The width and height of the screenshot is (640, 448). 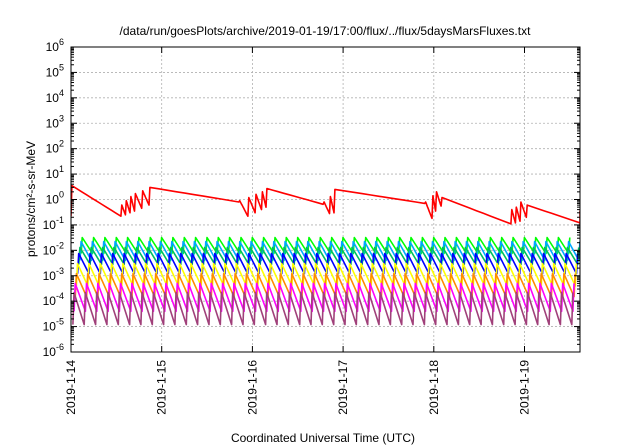 What do you see at coordinates (53, 325) in the screenshot?
I see `y-tick-label: 10⁻⁵` at bounding box center [53, 325].